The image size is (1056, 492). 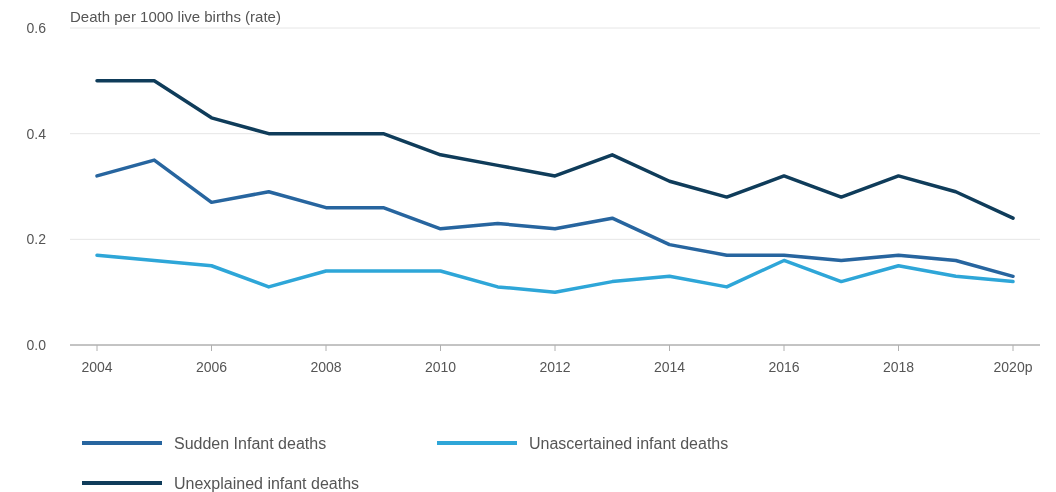 I want to click on line-series, so click(x=555, y=273).